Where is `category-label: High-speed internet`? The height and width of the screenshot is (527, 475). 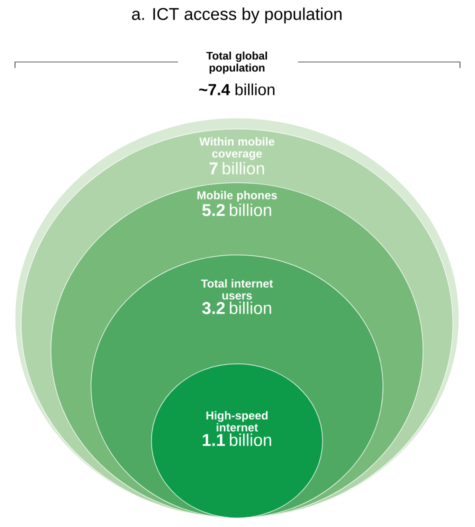 category-label: High-speed internet is located at coordinates (237, 421).